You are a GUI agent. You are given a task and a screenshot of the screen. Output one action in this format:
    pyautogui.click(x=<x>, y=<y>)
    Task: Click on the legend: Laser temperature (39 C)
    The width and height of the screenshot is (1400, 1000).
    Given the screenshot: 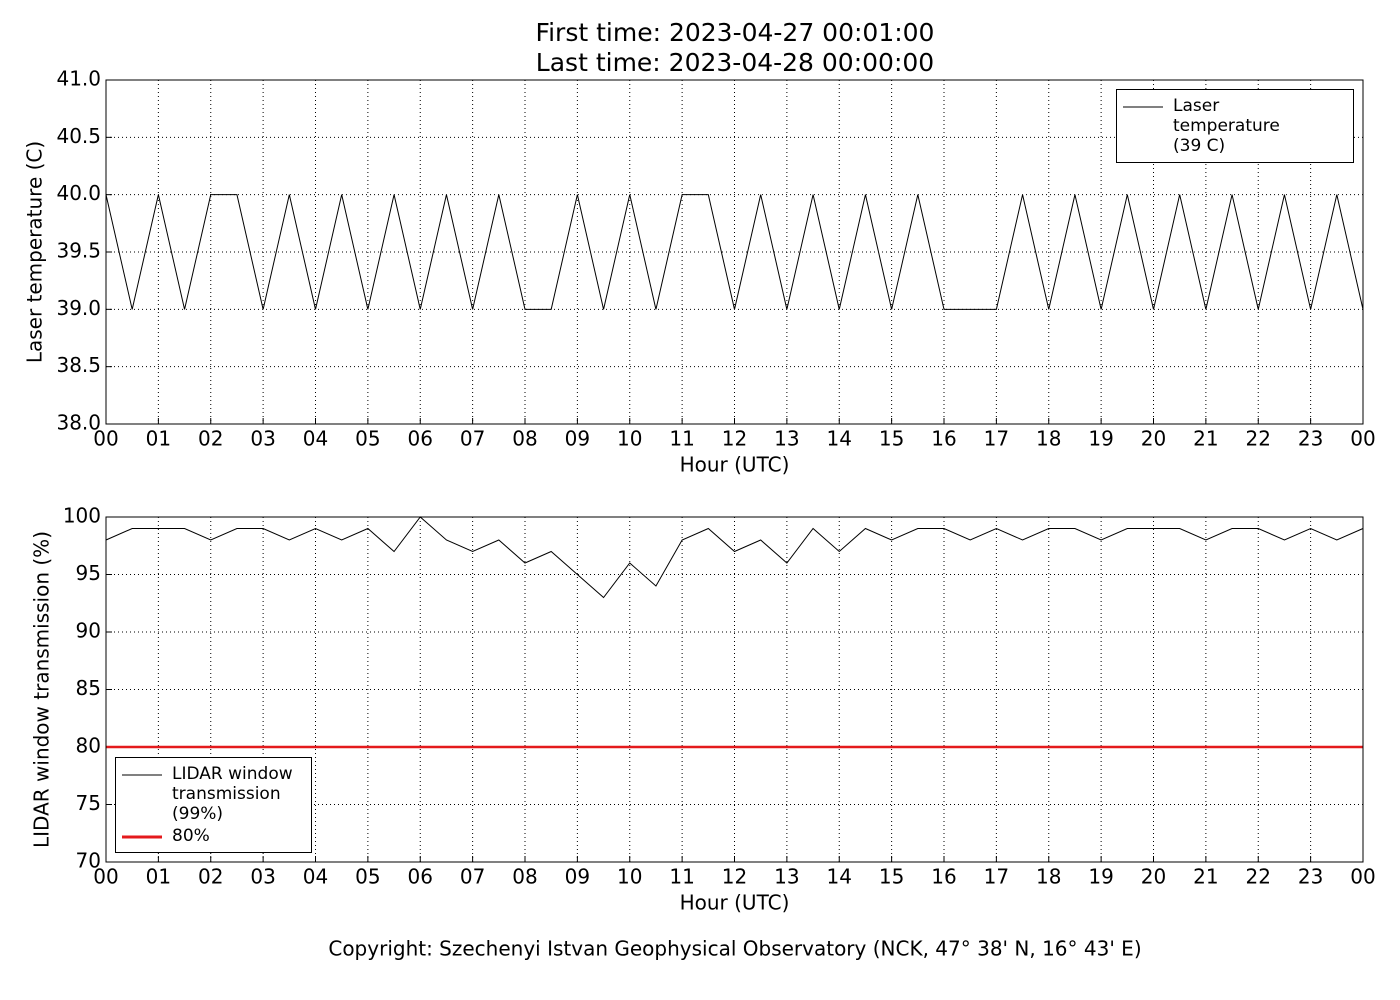 What is the action you would take?
    pyautogui.click(x=1235, y=126)
    